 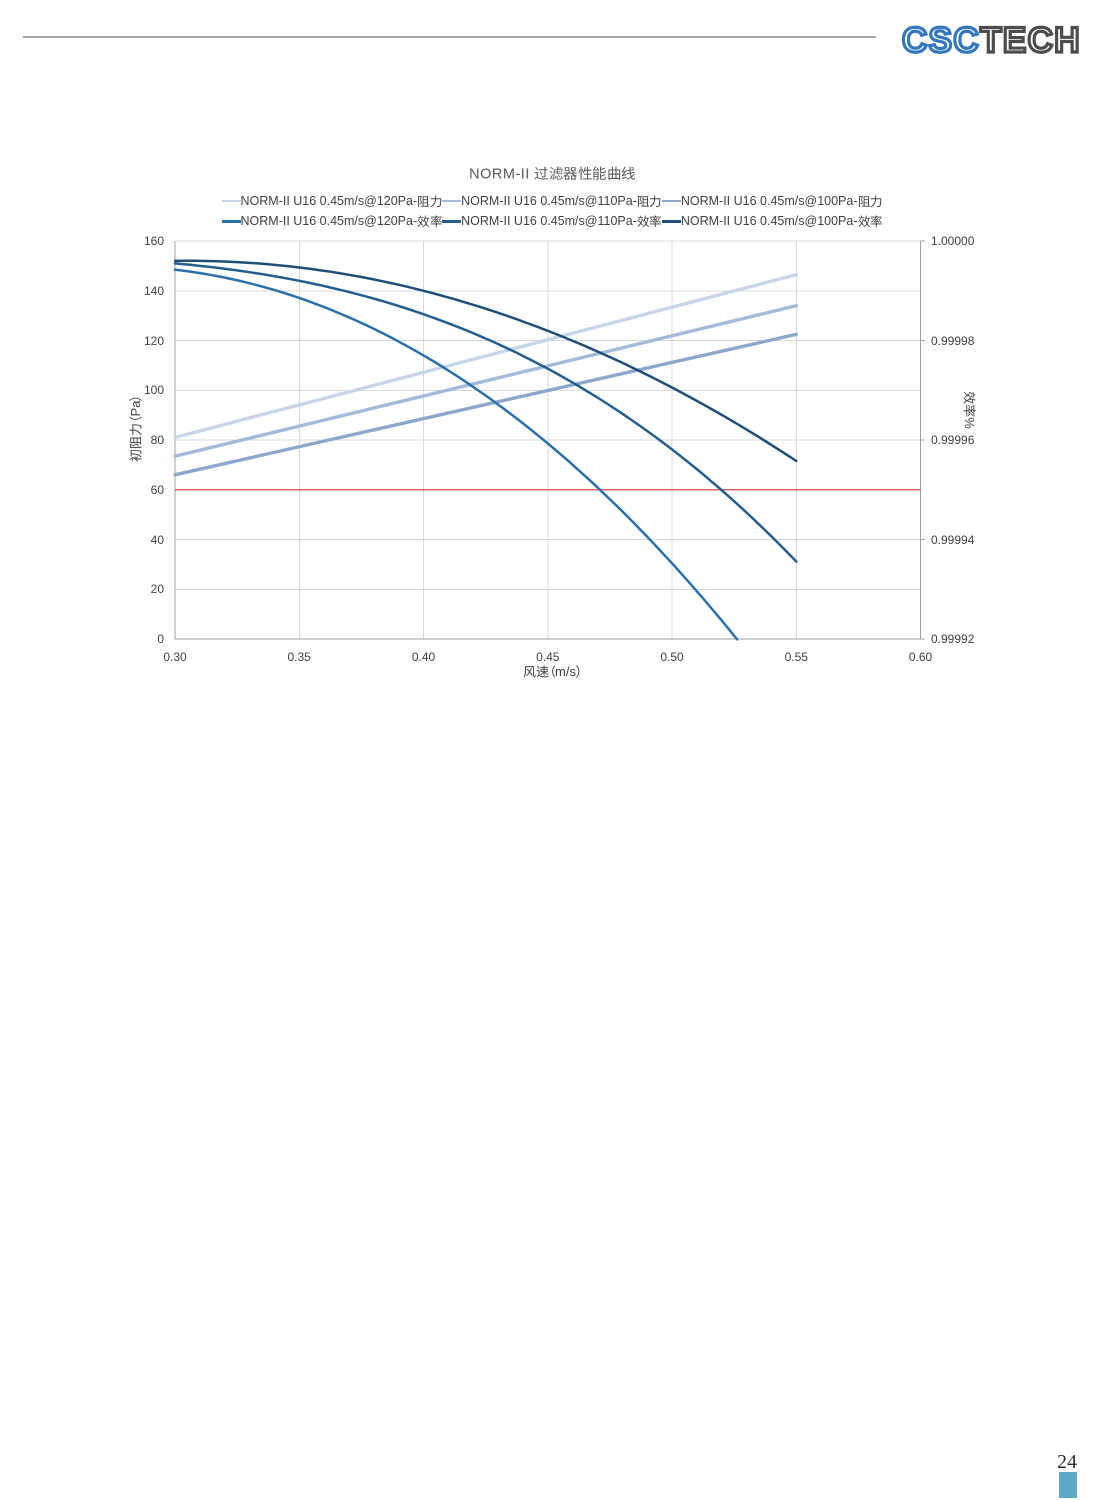 I want to click on svg-text: CSCTECH, so click(x=991, y=40).